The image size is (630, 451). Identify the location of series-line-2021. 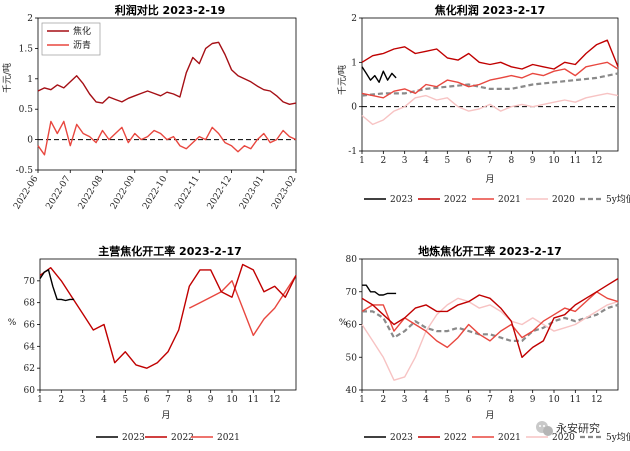
(490, 80).